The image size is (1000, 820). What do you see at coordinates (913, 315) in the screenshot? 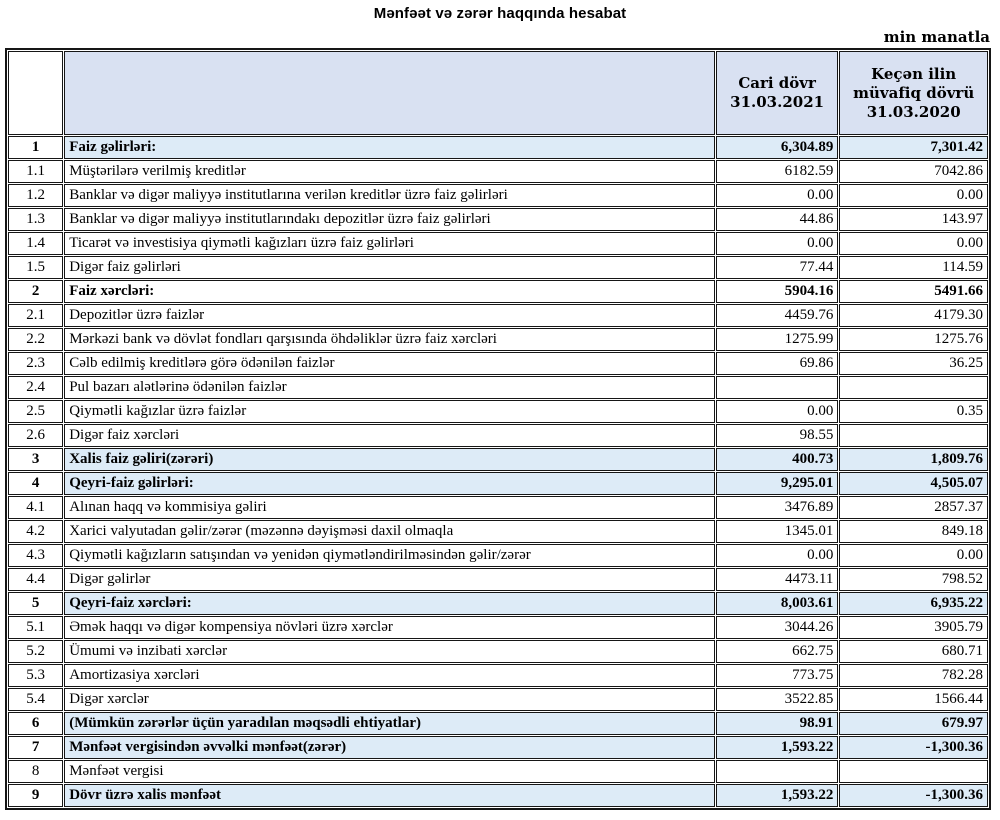
I see `previous-value-cell: 4179.30` at bounding box center [913, 315].